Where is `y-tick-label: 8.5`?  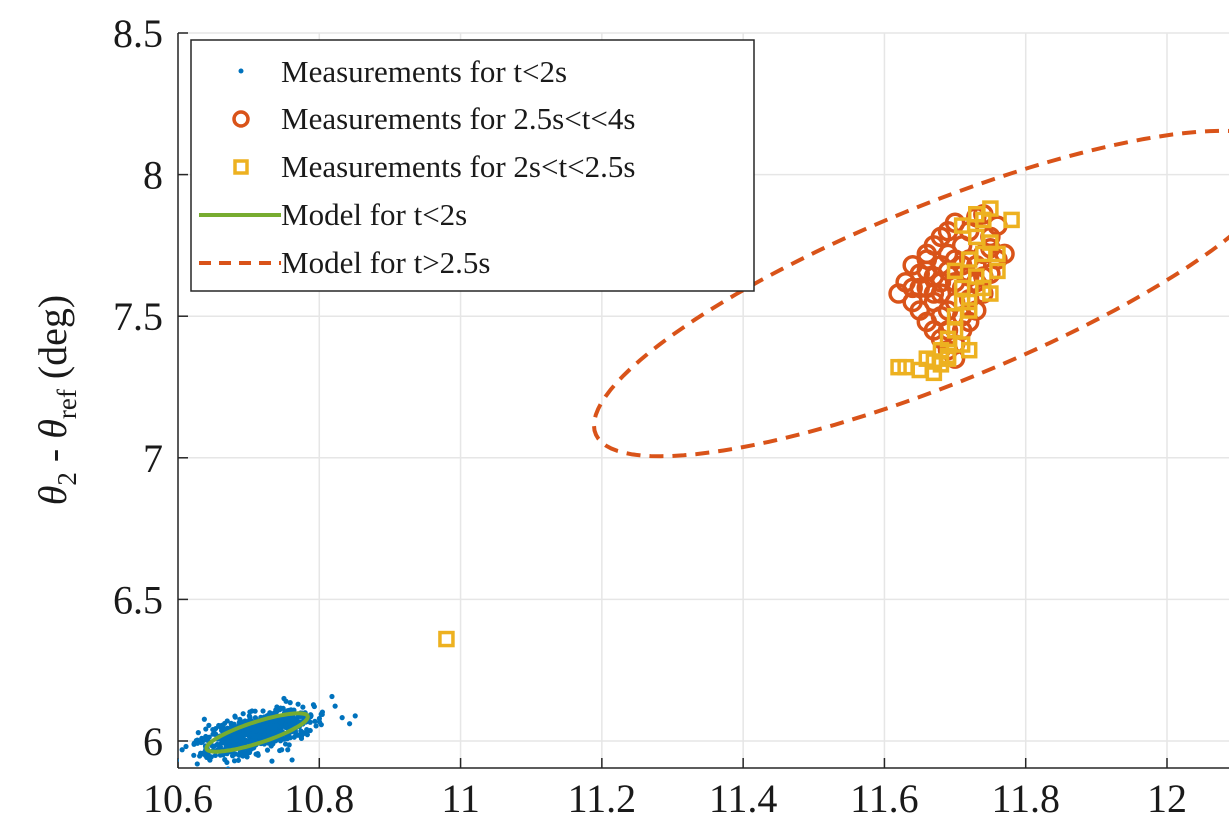
y-tick-label: 8.5 is located at coordinates (138, 33).